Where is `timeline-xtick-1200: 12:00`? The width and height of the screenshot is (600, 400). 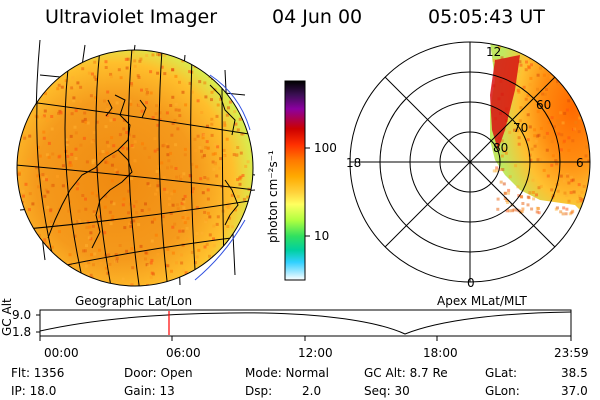 timeline-xtick-1200: 12:00 is located at coordinates (315, 353).